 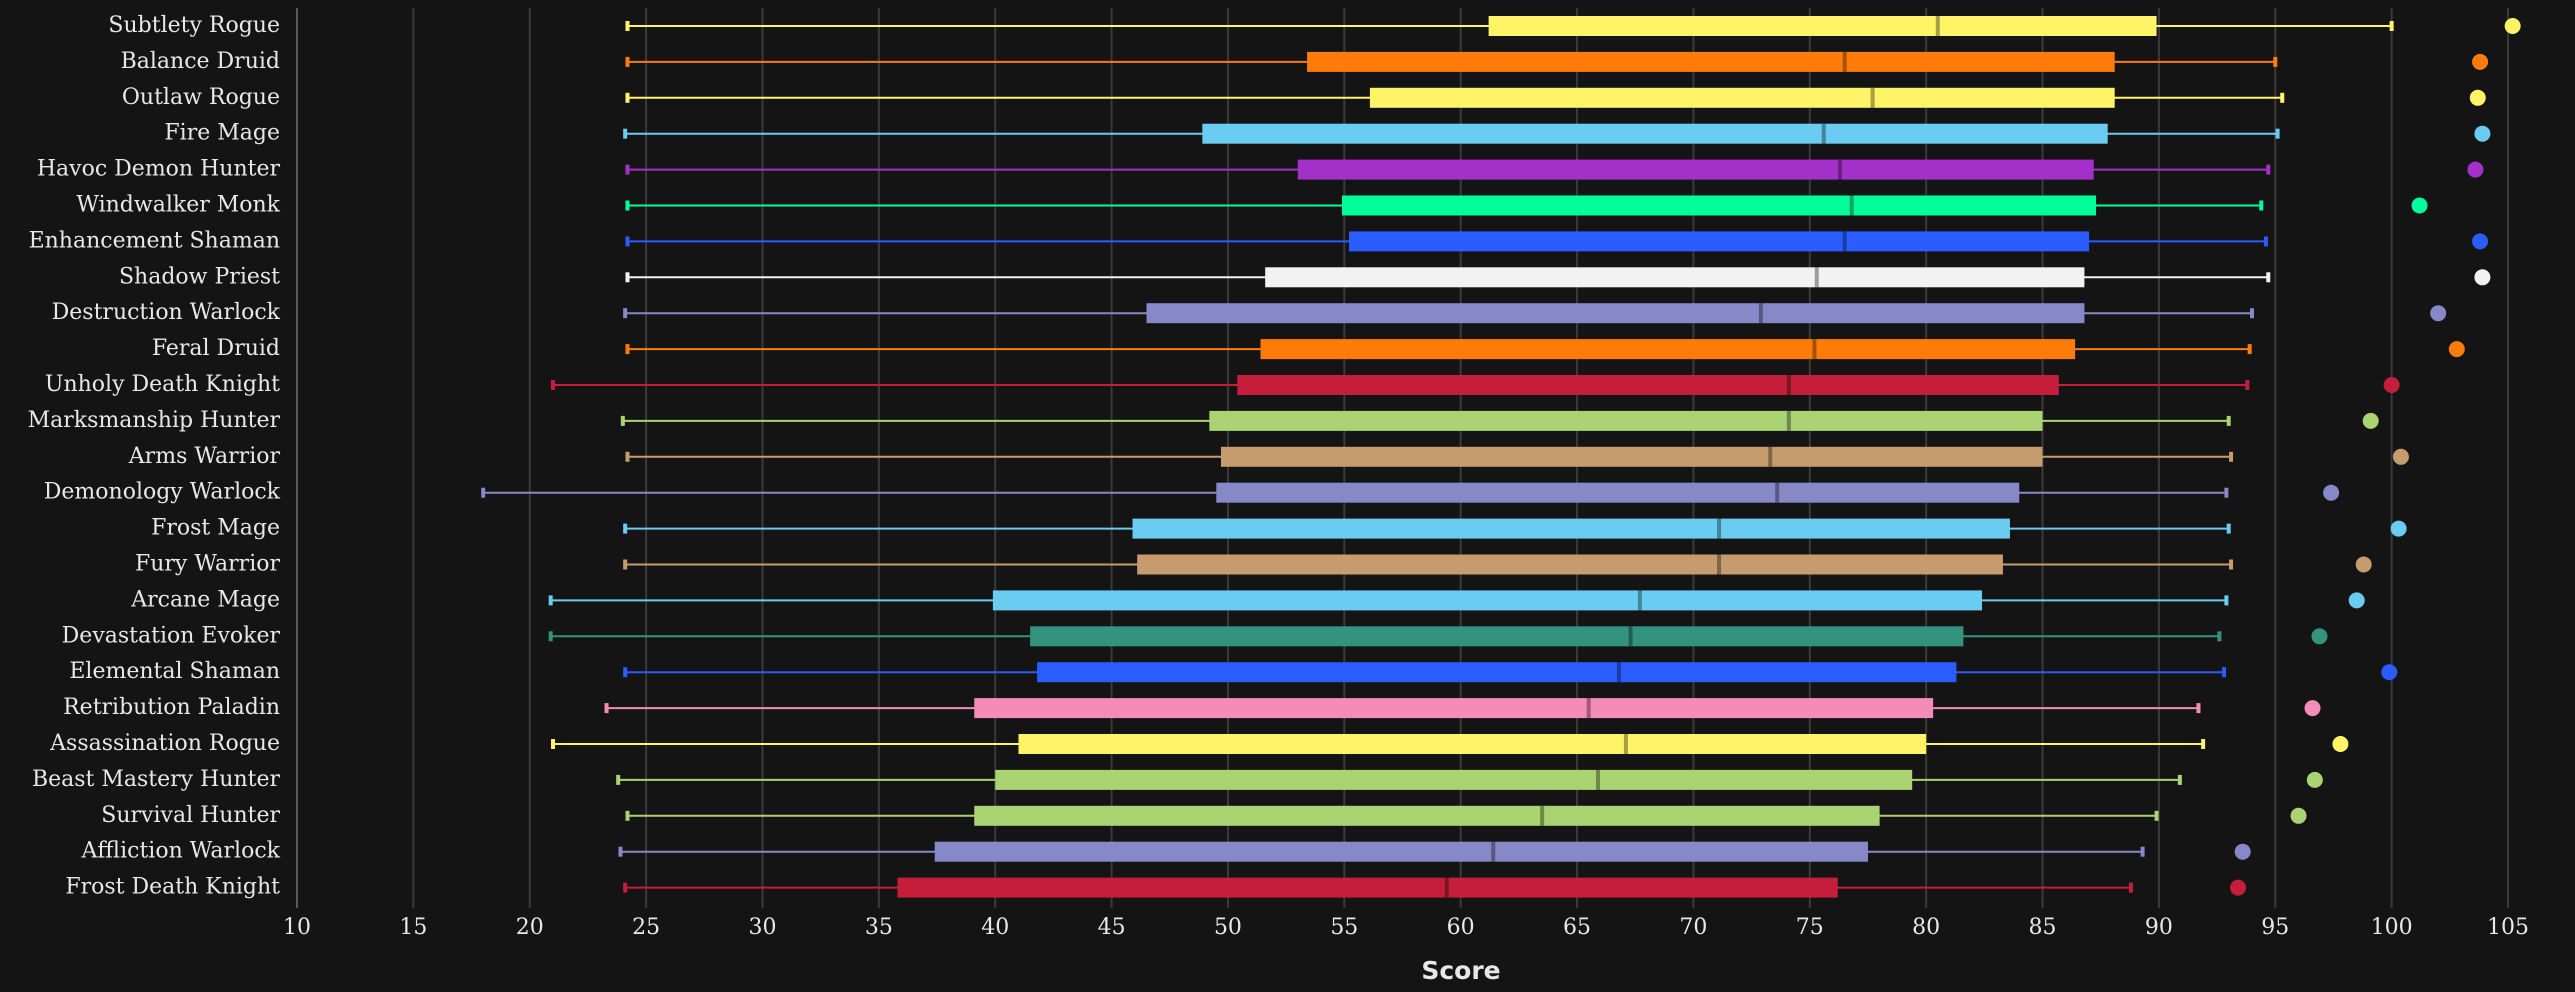 I want to click on category-label: Marksmanship Hunter, so click(x=154, y=420).